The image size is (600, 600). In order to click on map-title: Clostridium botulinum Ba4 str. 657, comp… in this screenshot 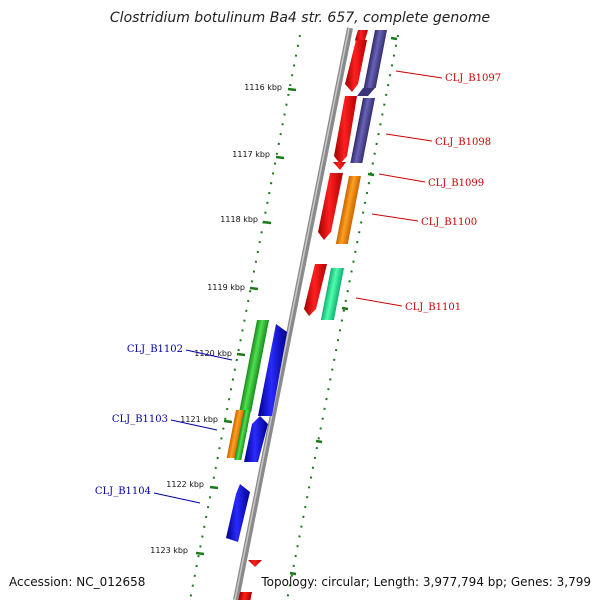, I will do `click(300, 18)`.